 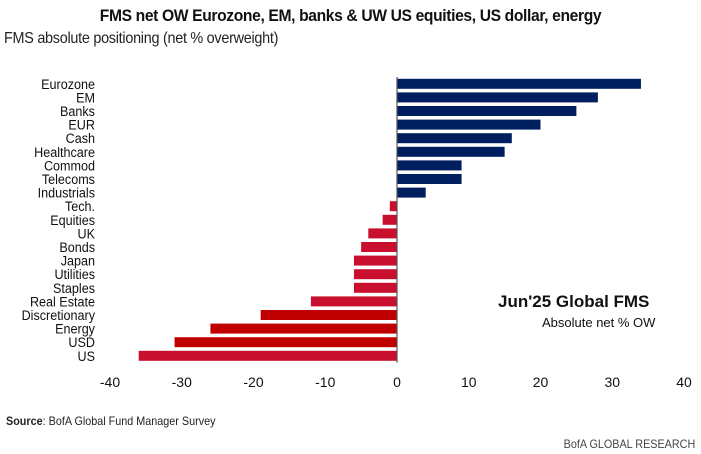 What do you see at coordinates (267, 355) in the screenshot?
I see `bar-us` at bounding box center [267, 355].